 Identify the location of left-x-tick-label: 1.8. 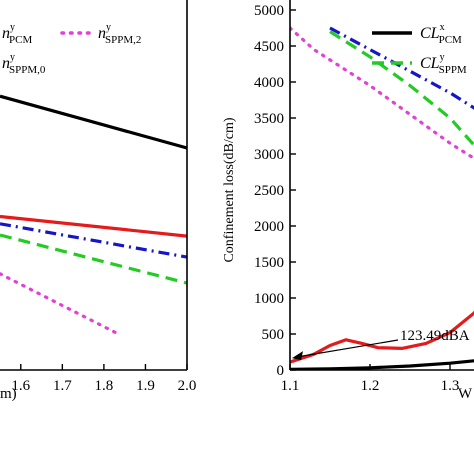
(104, 386).